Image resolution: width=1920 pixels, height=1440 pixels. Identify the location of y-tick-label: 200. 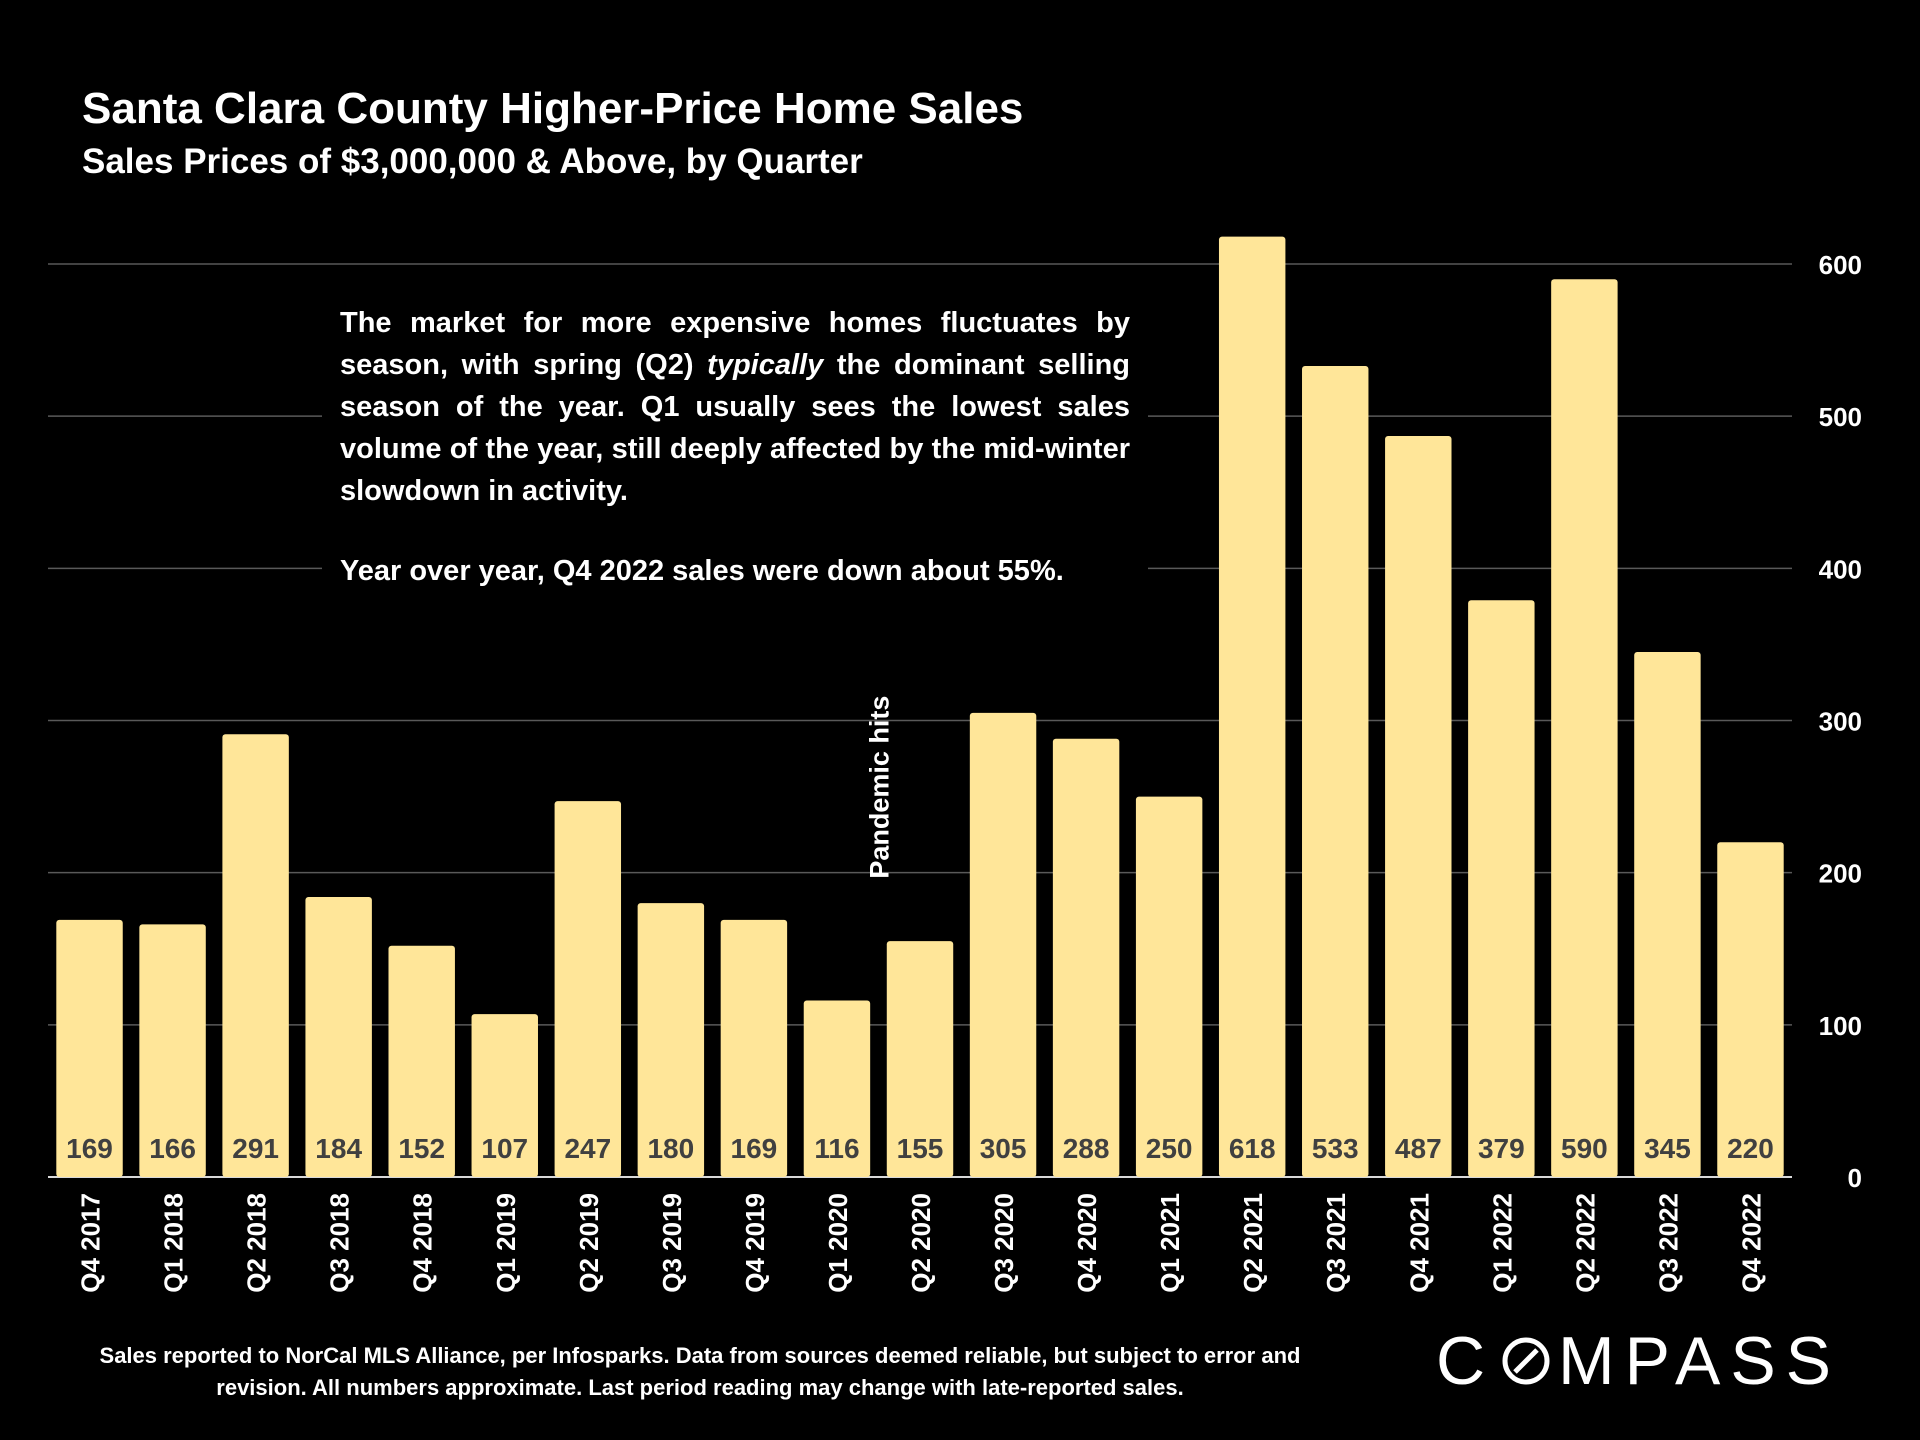
(1840, 874).